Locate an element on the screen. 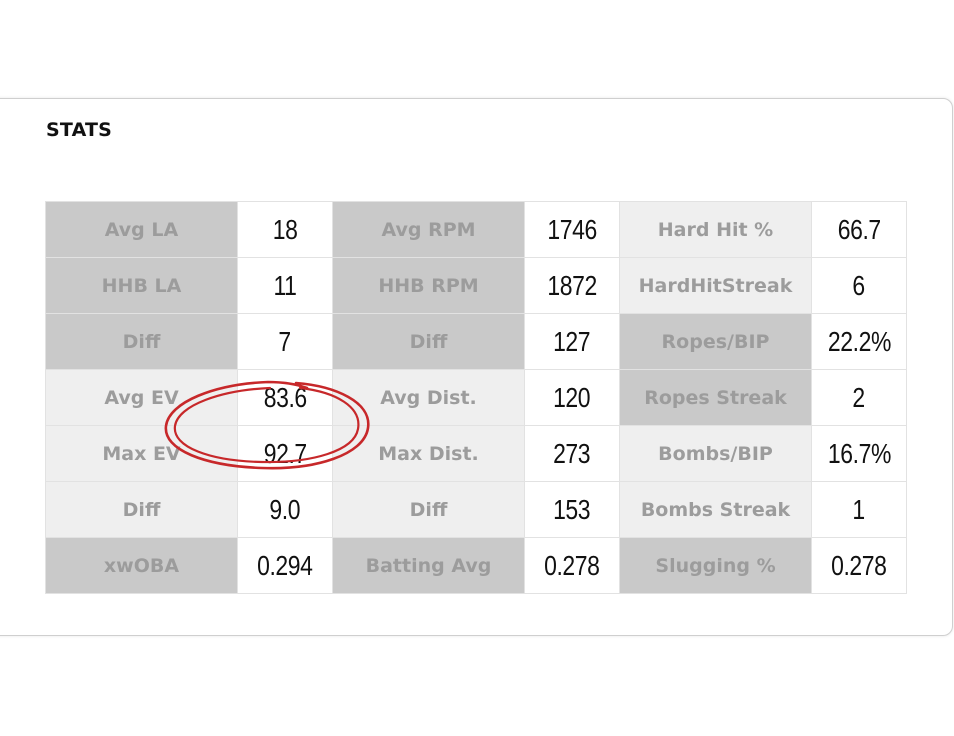 The width and height of the screenshot is (954, 736). stat-value: 127 is located at coordinates (572, 341).